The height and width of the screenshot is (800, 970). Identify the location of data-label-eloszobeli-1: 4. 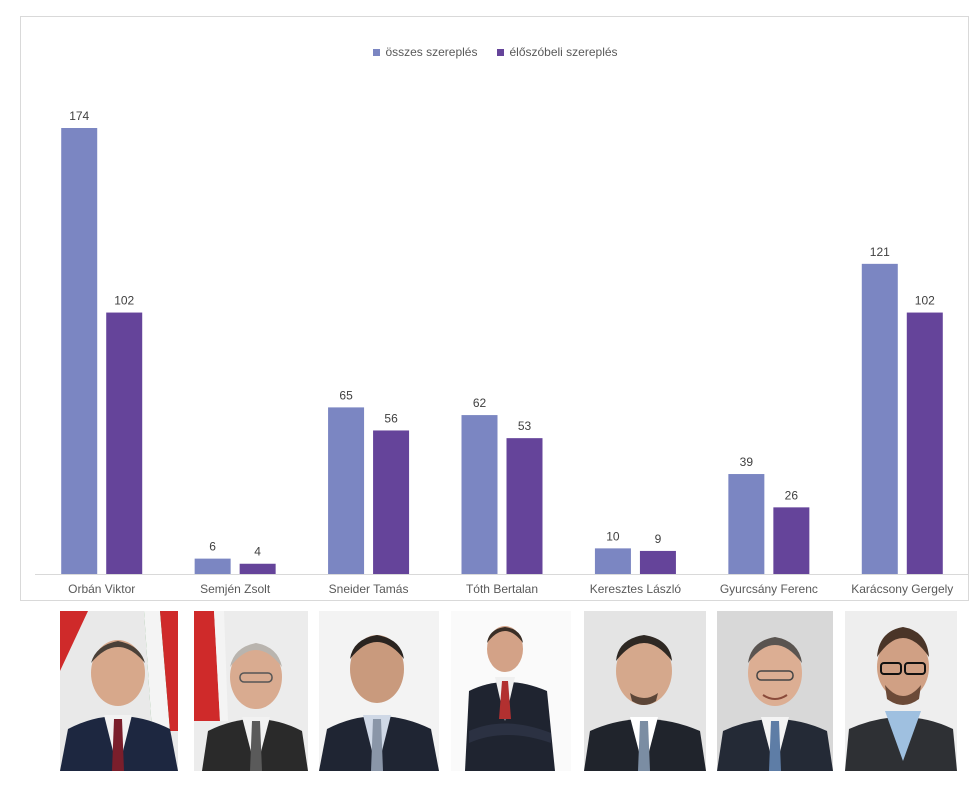
(257, 552).